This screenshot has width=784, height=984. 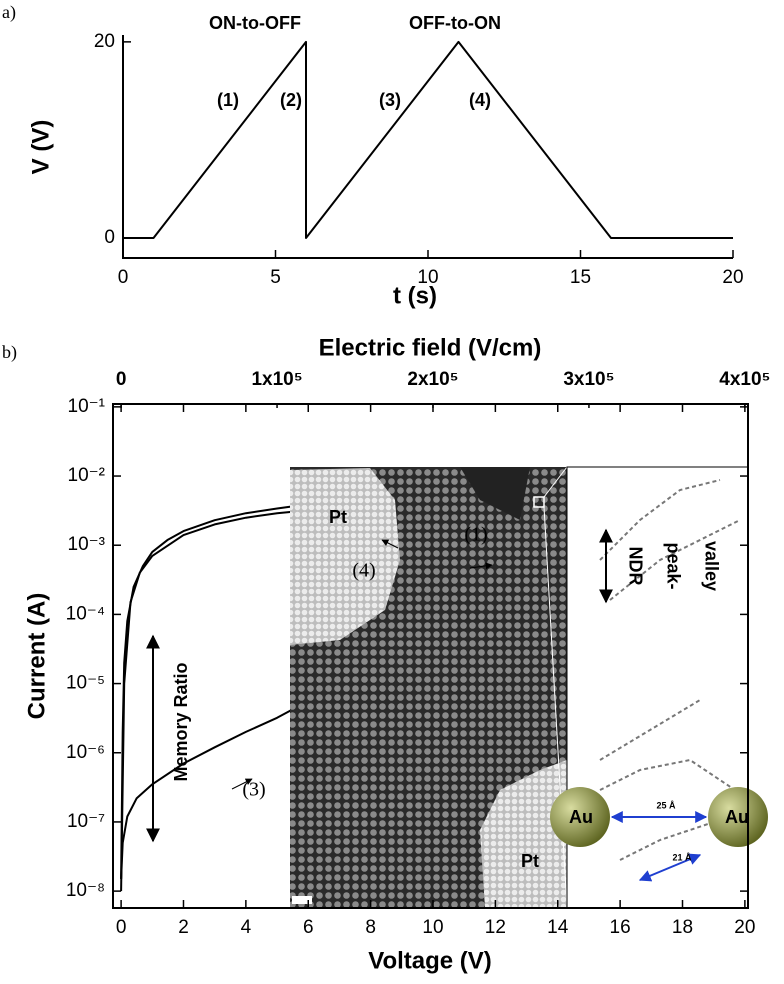 I want to click on annotation: peak-, so click(x=673, y=565).